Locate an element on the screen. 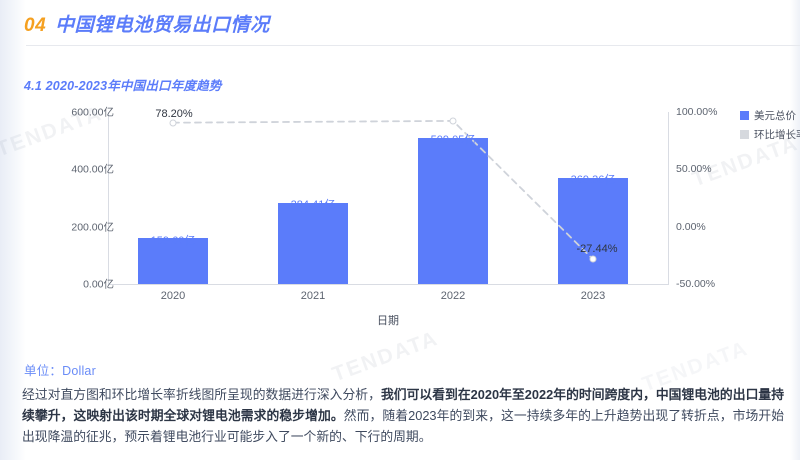  y-axis-tick: 600.00亿 is located at coordinates (92, 112).